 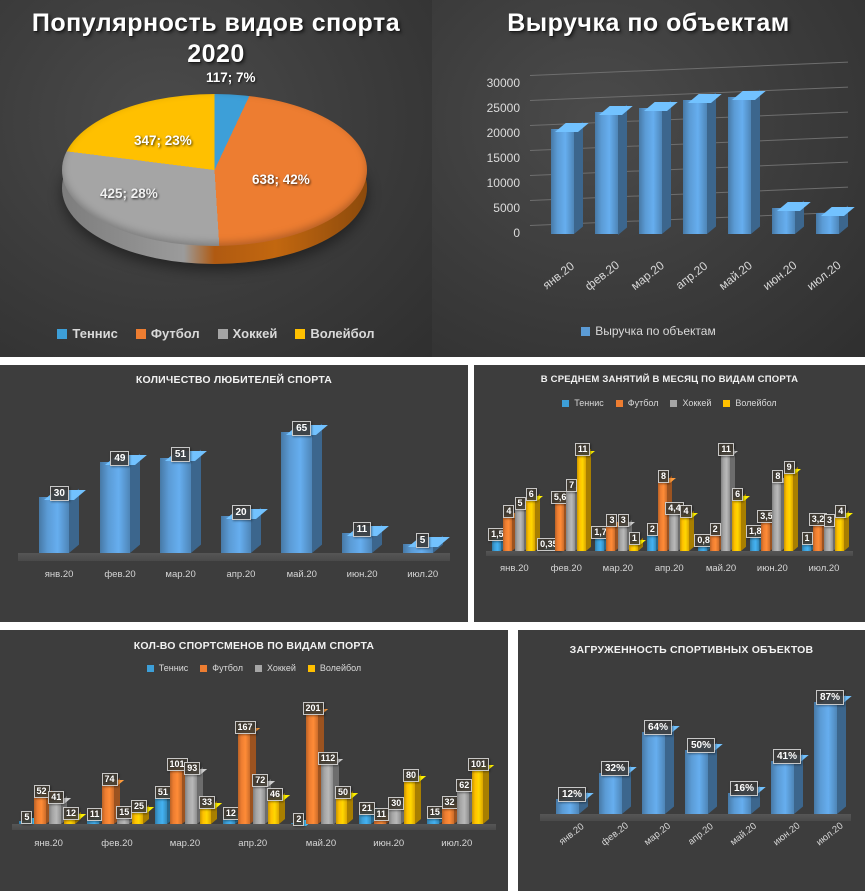 I want to click on x-axis-label: фев.20, so click(x=117, y=843).